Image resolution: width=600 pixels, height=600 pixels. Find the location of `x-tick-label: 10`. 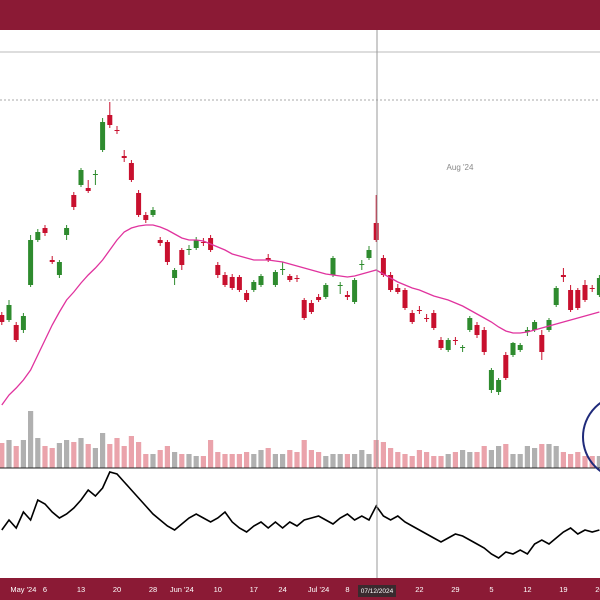

x-tick-label: 10 is located at coordinates (218, 589).